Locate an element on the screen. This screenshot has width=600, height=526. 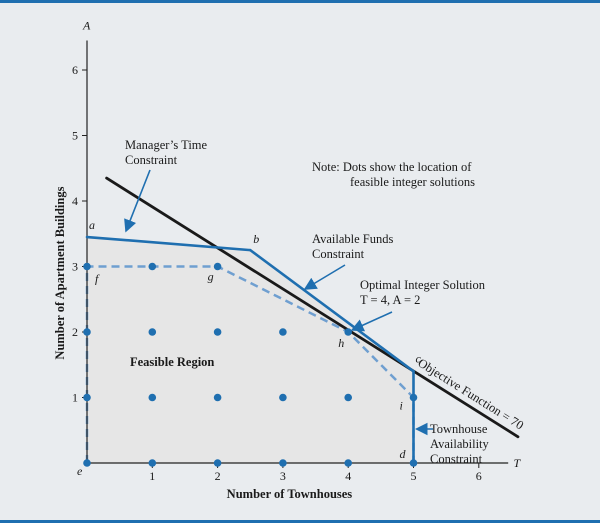
managers-time-arrow is located at coordinates (137, 201).